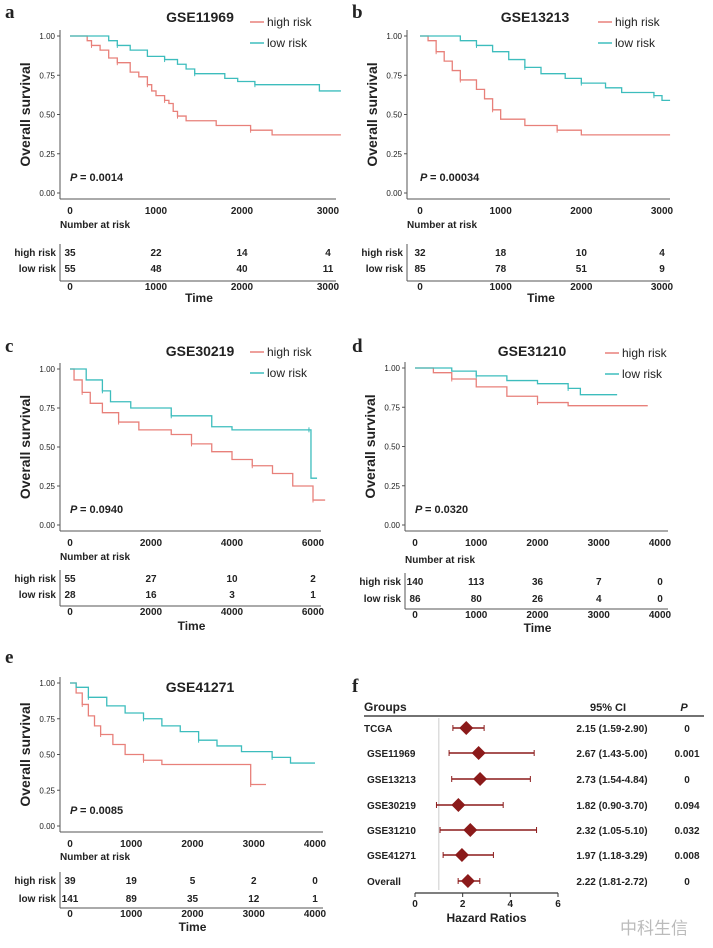 This screenshot has height=948, width=713. What do you see at coordinates (9, 657) in the screenshot?
I see `panel-letter: e` at bounding box center [9, 657].